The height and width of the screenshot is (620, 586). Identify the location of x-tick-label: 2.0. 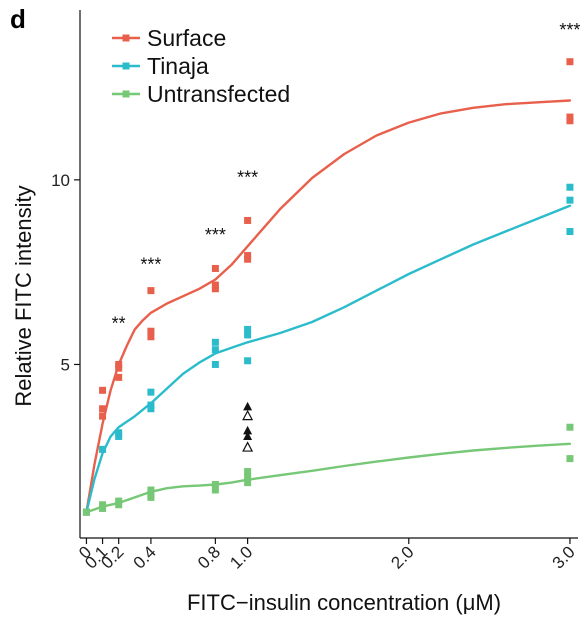
(402, 557).